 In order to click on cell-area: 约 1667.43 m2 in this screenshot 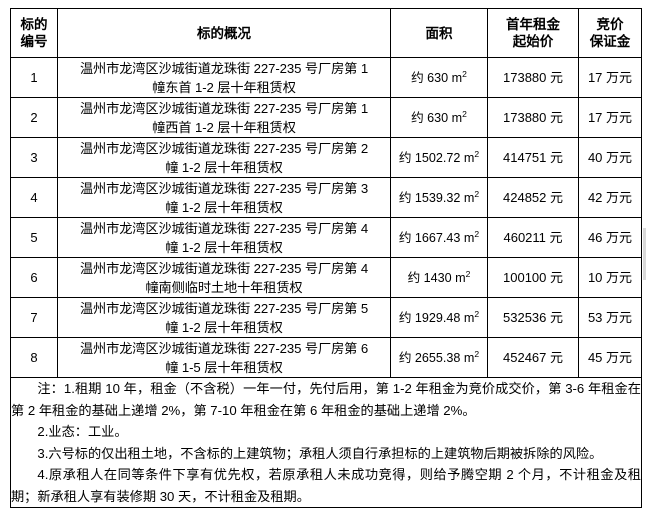, I will do `click(439, 237)`.